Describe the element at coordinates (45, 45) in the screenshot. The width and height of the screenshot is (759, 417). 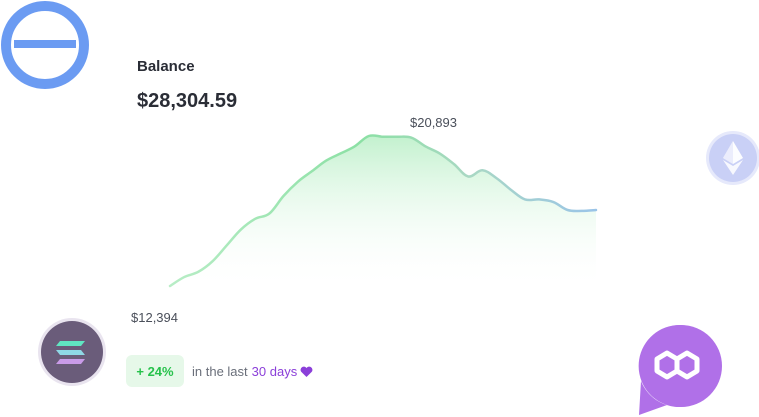
I see `ring-logo-icon` at that location.